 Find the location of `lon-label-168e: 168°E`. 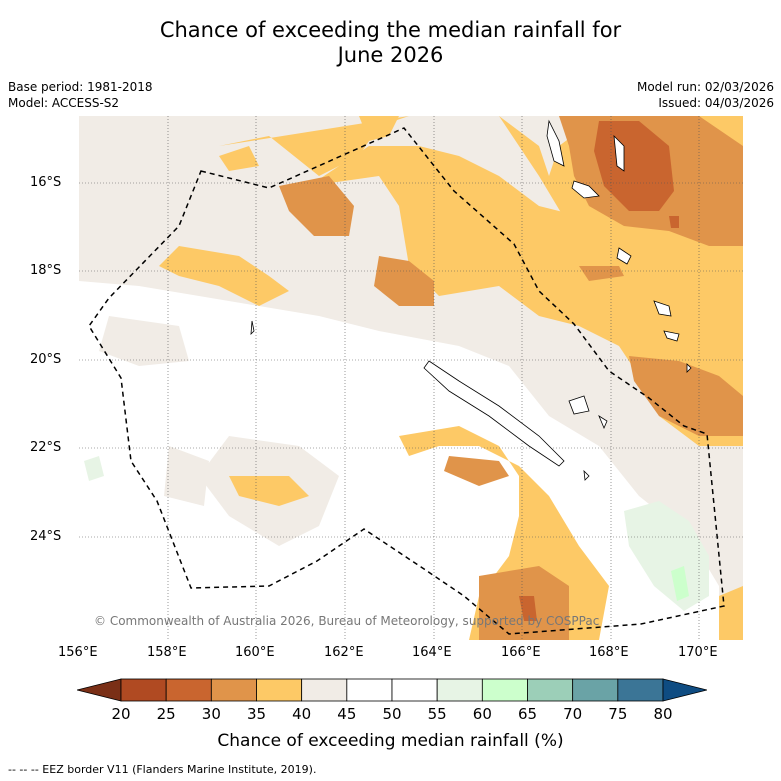

lon-label-168e: 168°E is located at coordinates (609, 652).